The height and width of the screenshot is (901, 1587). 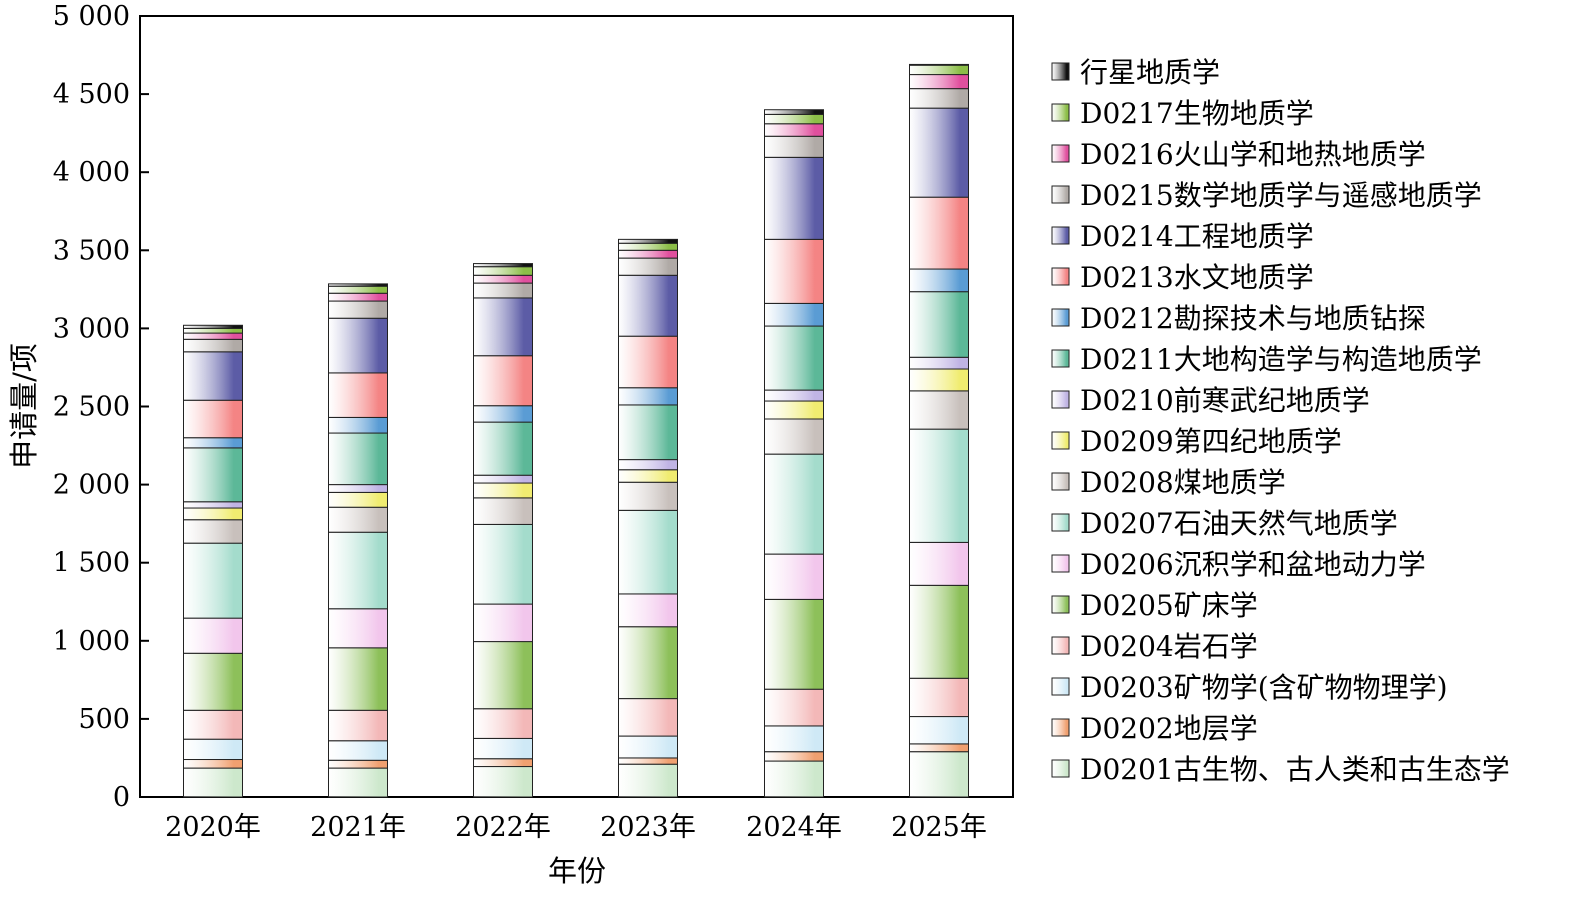 What do you see at coordinates (1211, 441) in the screenshot?
I see `legend-label: D0209第四纪地质学` at bounding box center [1211, 441].